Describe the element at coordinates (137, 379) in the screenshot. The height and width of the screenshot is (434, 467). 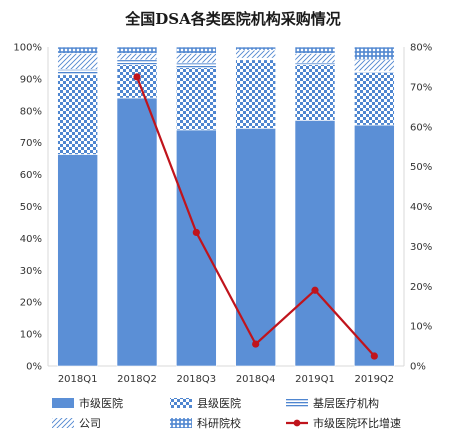
I see `x-tick-label: 2018Q2` at that location.